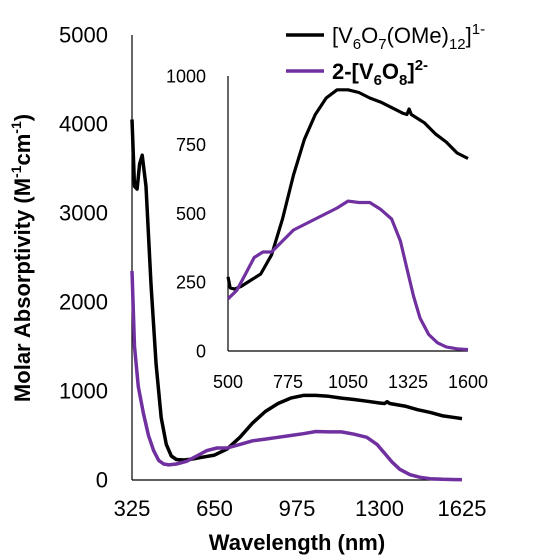 This screenshot has height=556, width=542. I want to click on main-y-tick-label: 1000, so click(83, 391).